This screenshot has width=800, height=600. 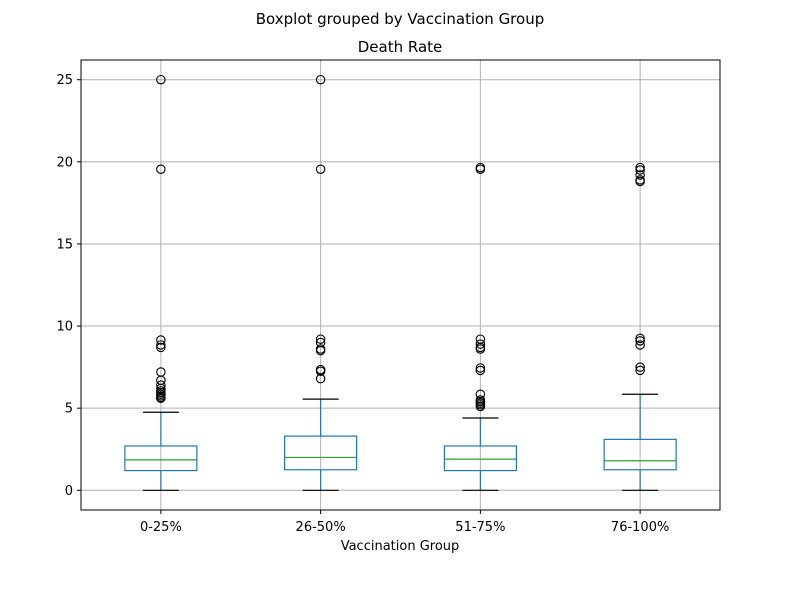 I want to click on x-tick-label: 76-100%, so click(x=640, y=527).